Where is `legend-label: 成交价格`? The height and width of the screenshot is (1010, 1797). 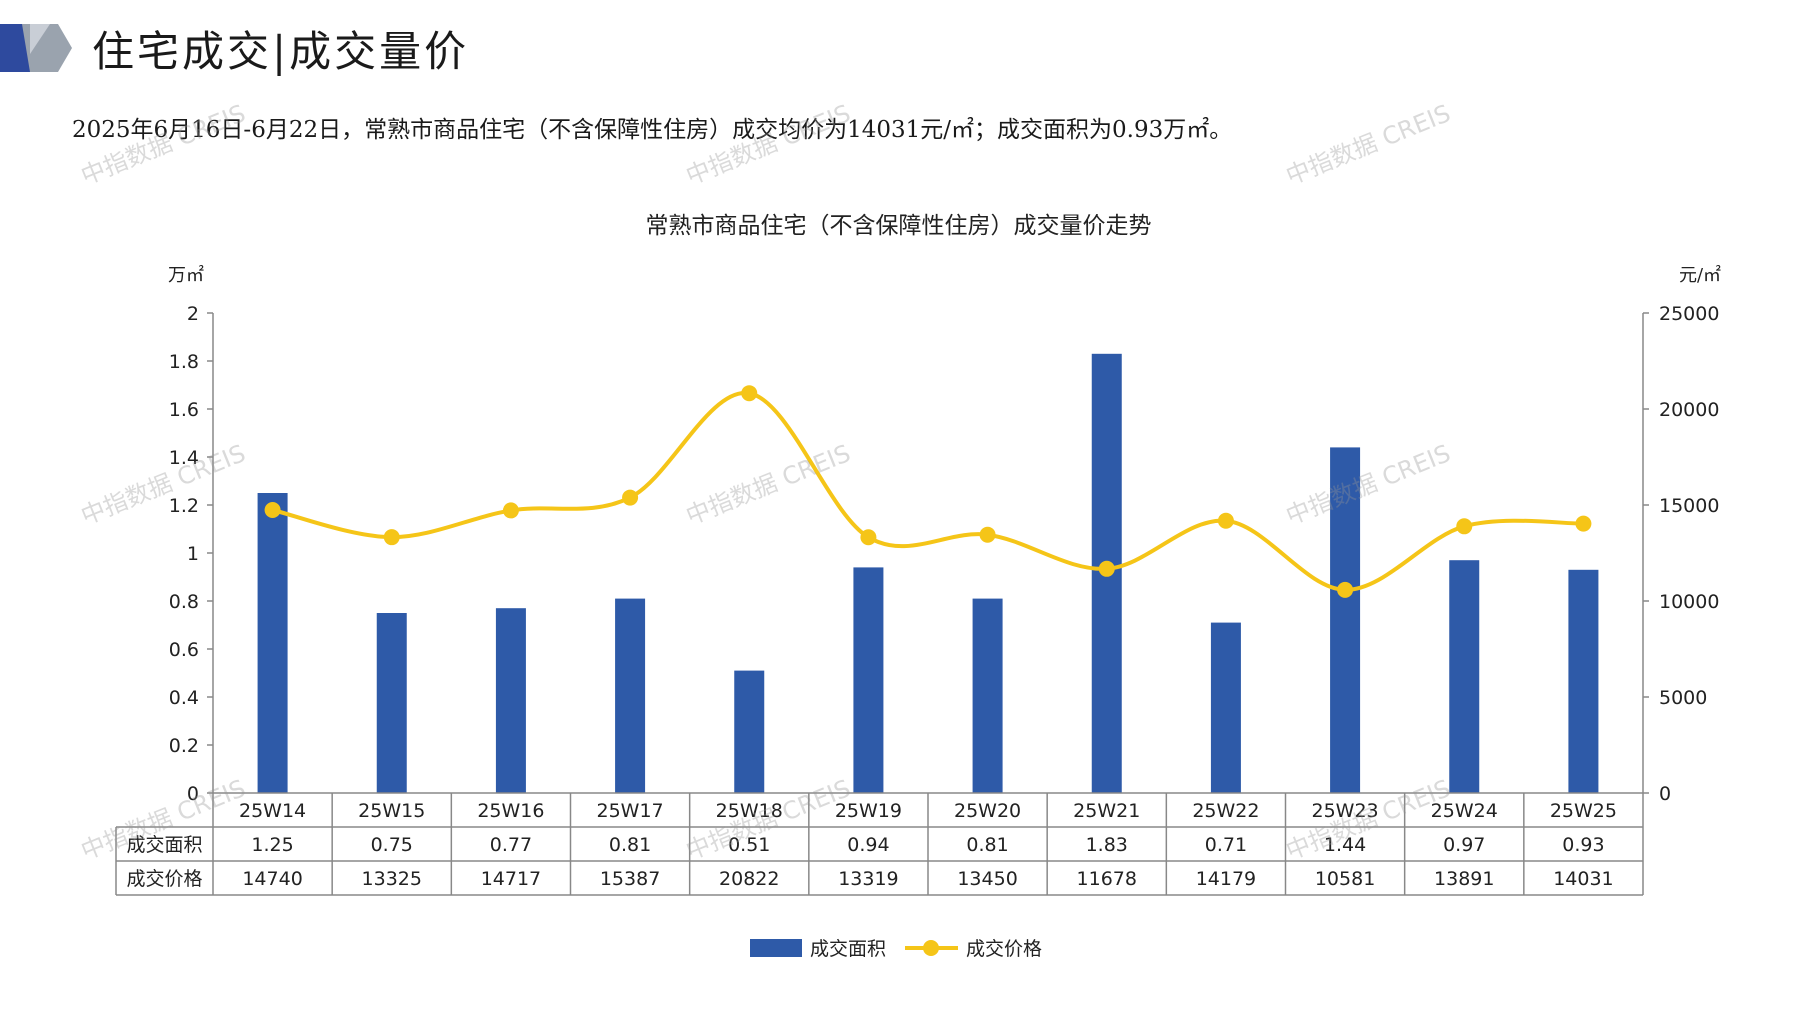
legend-label: 成交价格 is located at coordinates (1004, 949).